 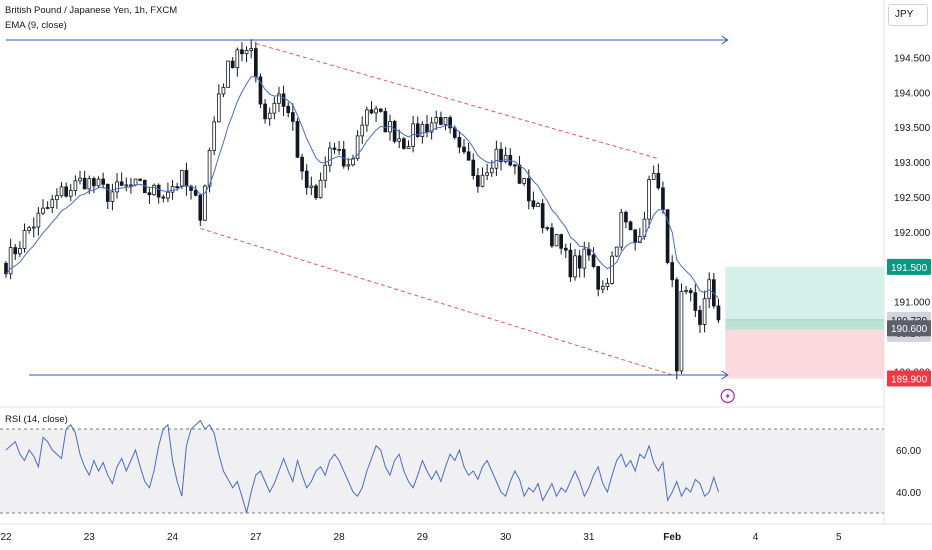 What do you see at coordinates (340, 537) in the screenshot?
I see `time-tick-label: 28` at bounding box center [340, 537].